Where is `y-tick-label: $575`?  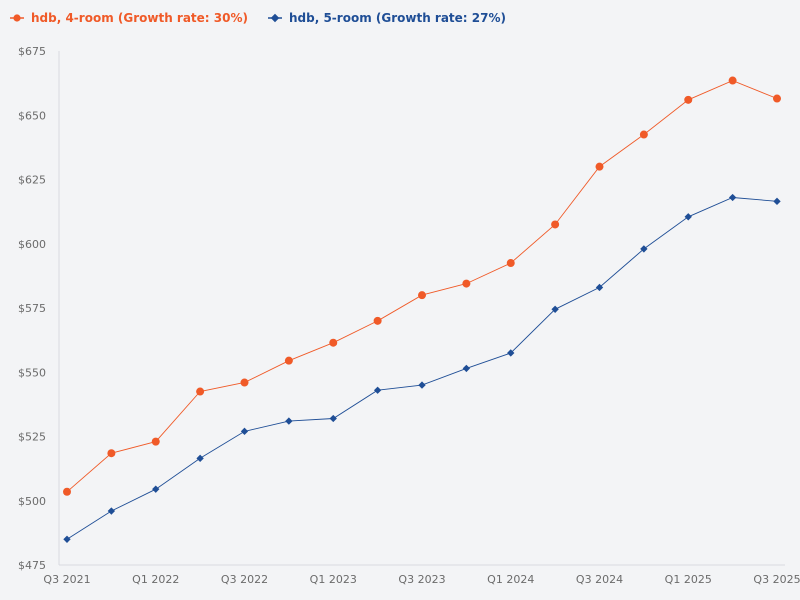 y-tick-label: $575 is located at coordinates (32, 308).